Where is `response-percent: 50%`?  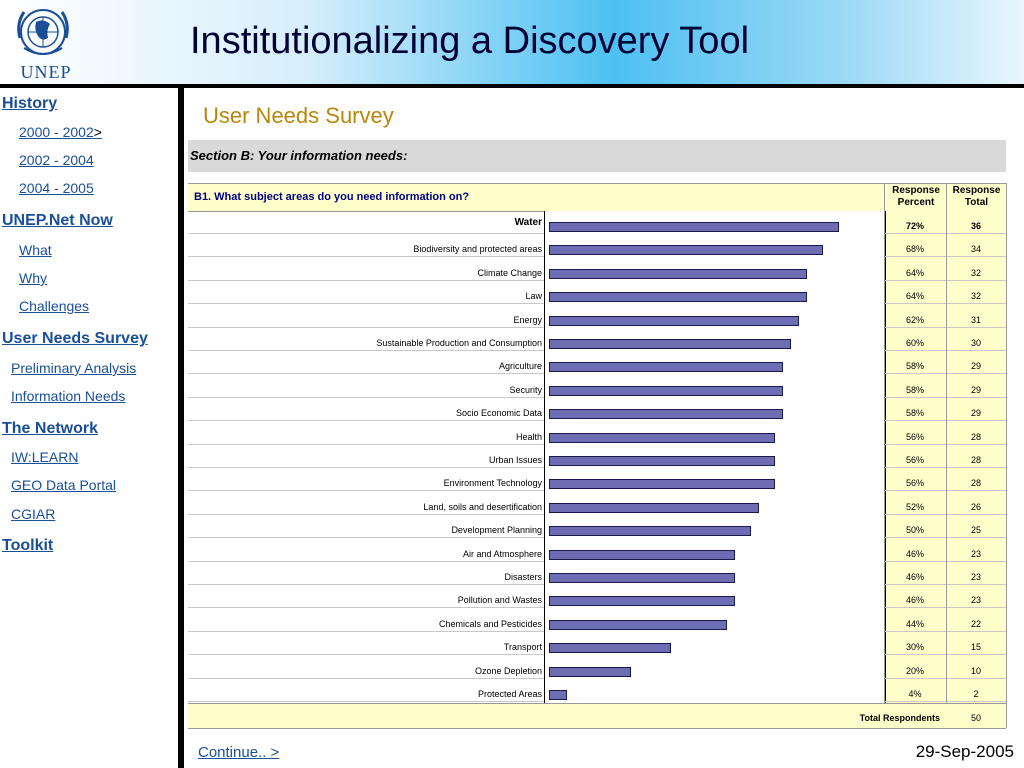 response-percent: 50% is located at coordinates (914, 530).